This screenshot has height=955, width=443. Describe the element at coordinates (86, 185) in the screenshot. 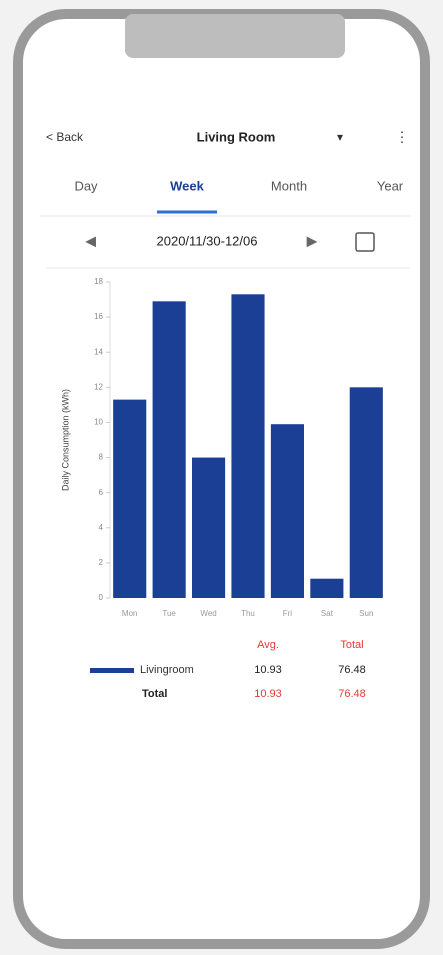

I see `tab: Day` at that location.